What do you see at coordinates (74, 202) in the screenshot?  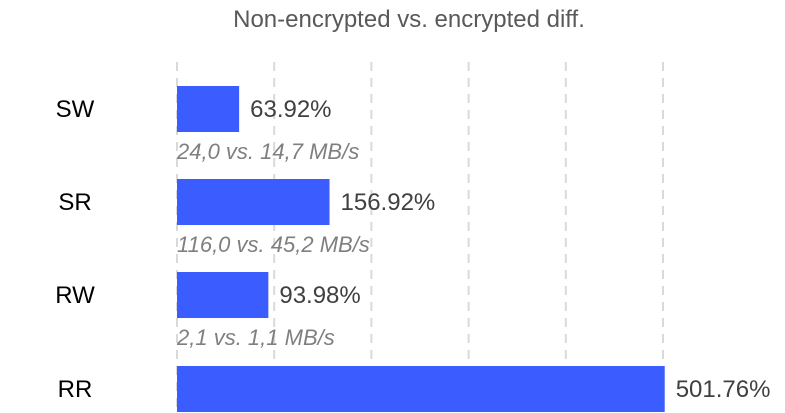 I see `category-label-sr: SR` at bounding box center [74, 202].